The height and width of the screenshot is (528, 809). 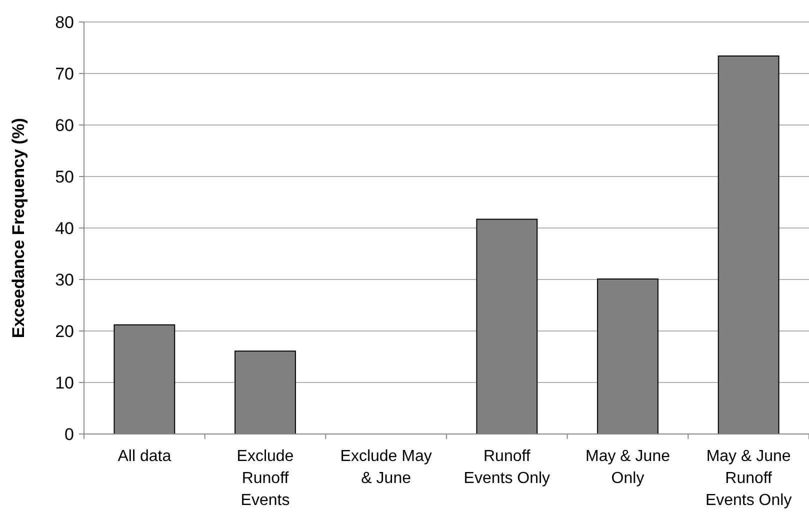 What do you see at coordinates (64, 176) in the screenshot?
I see `y-tick-label: 50` at bounding box center [64, 176].